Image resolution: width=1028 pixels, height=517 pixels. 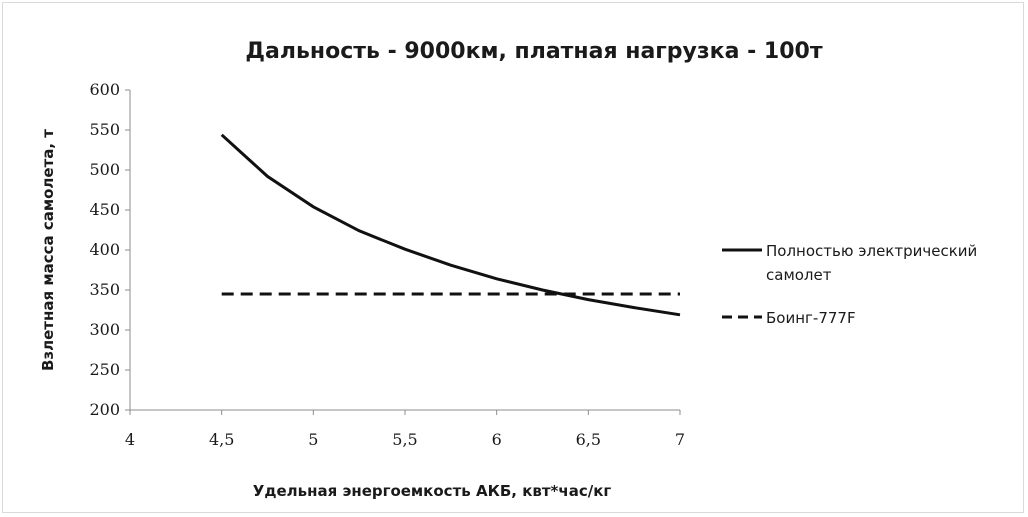 What do you see at coordinates (104, 209) in the screenshot?
I see `y-tick-label: 450` at bounding box center [104, 209].